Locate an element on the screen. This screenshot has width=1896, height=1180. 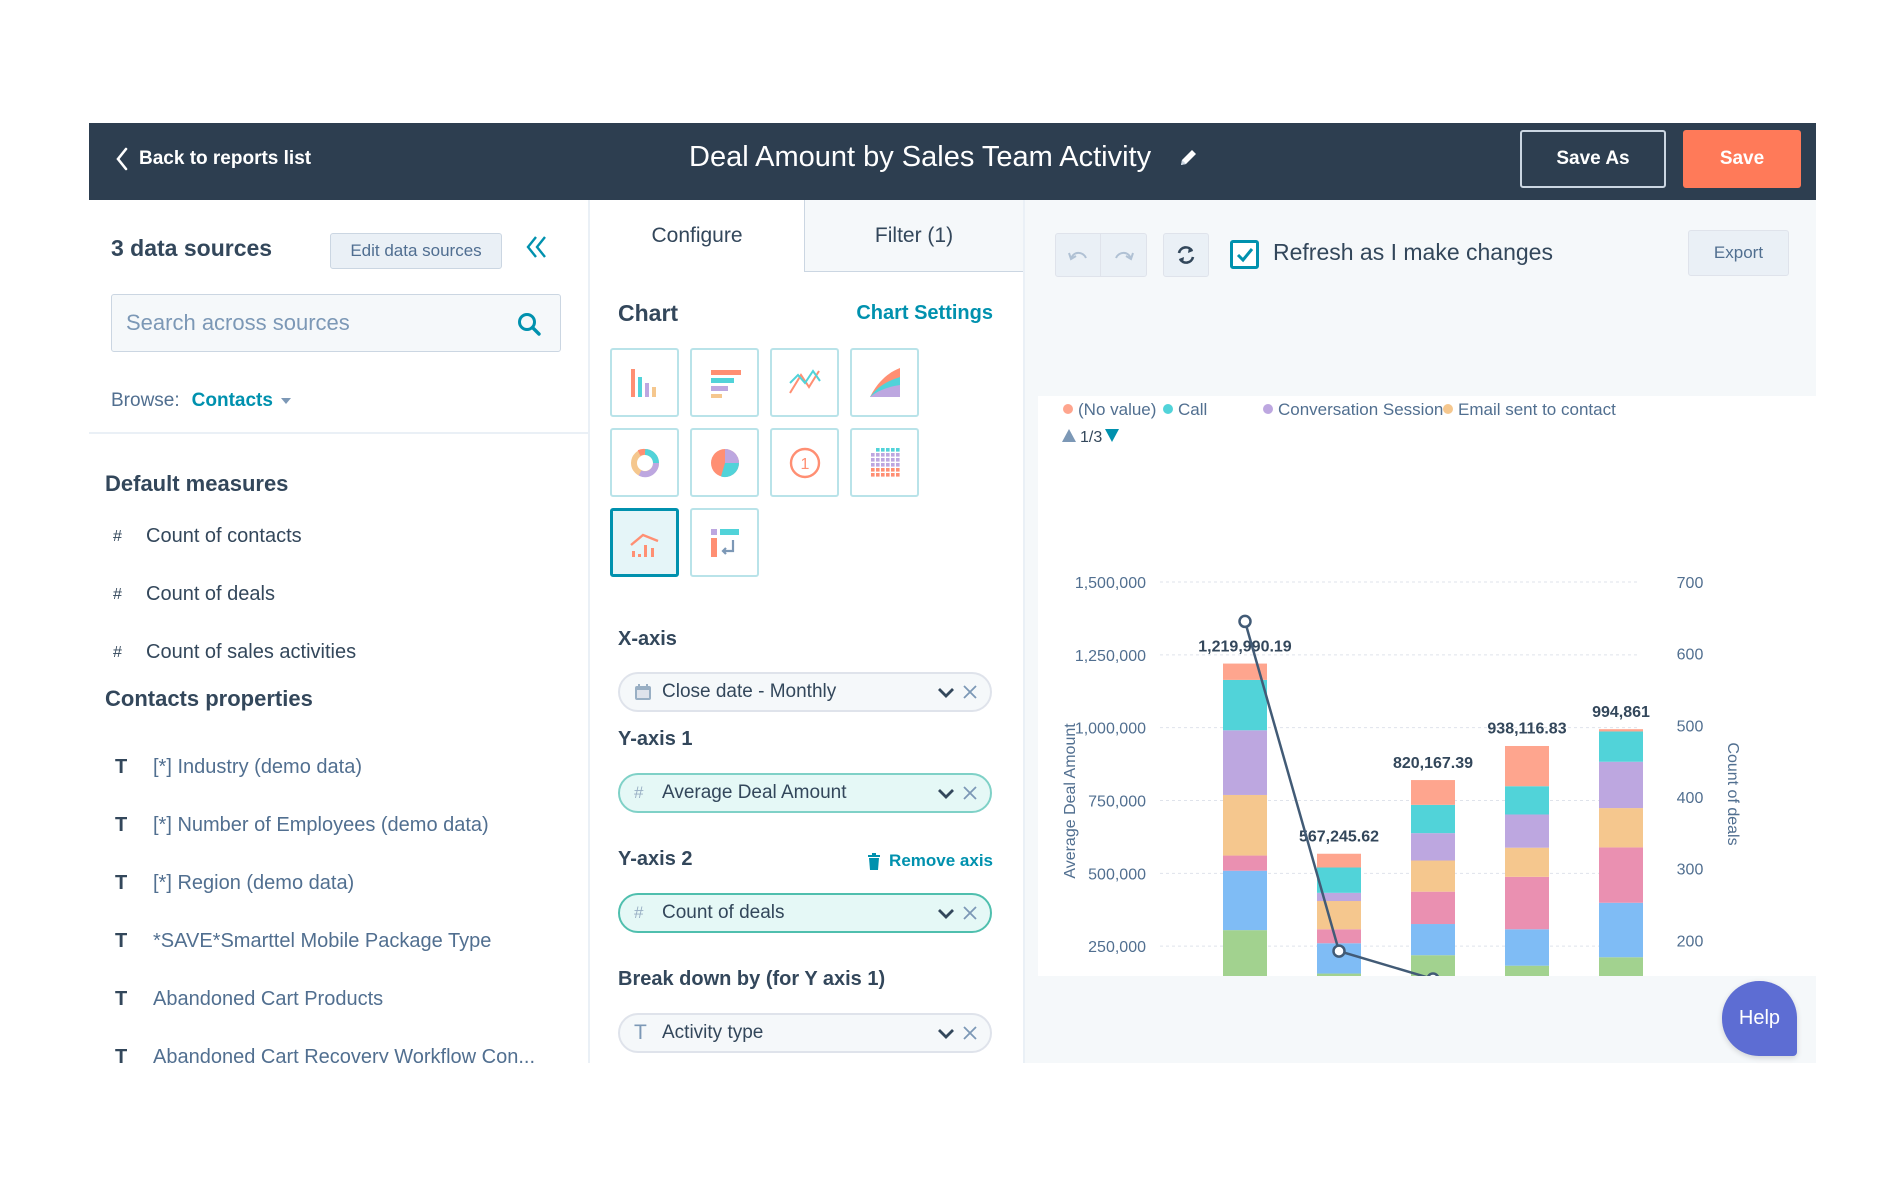
property-item: T *SAVE*Smarttel Mobile Package Type is located at coordinates (302, 941).